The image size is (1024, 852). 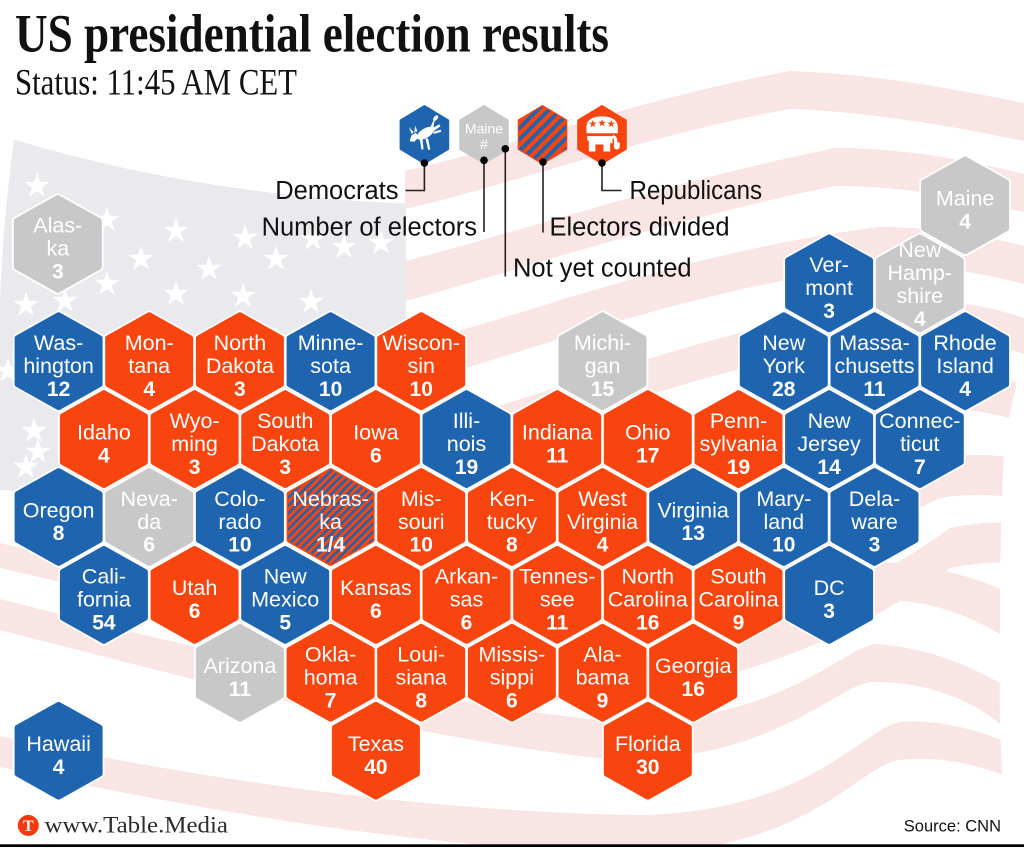 What do you see at coordinates (420, 366) in the screenshot?
I see `svg-text: sin` at bounding box center [420, 366].